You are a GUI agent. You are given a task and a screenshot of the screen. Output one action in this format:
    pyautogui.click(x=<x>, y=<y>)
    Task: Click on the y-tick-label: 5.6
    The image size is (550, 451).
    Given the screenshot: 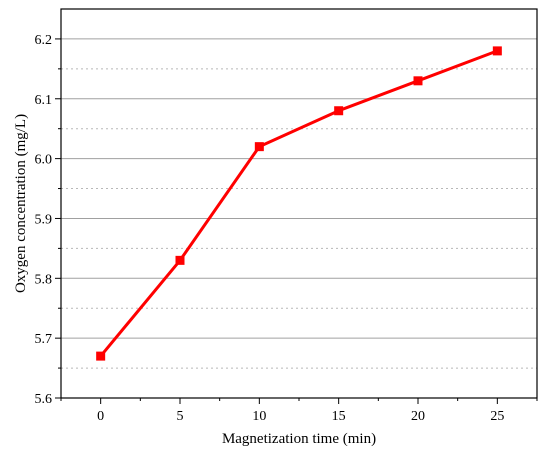 What is the action you would take?
    pyautogui.click(x=44, y=399)
    